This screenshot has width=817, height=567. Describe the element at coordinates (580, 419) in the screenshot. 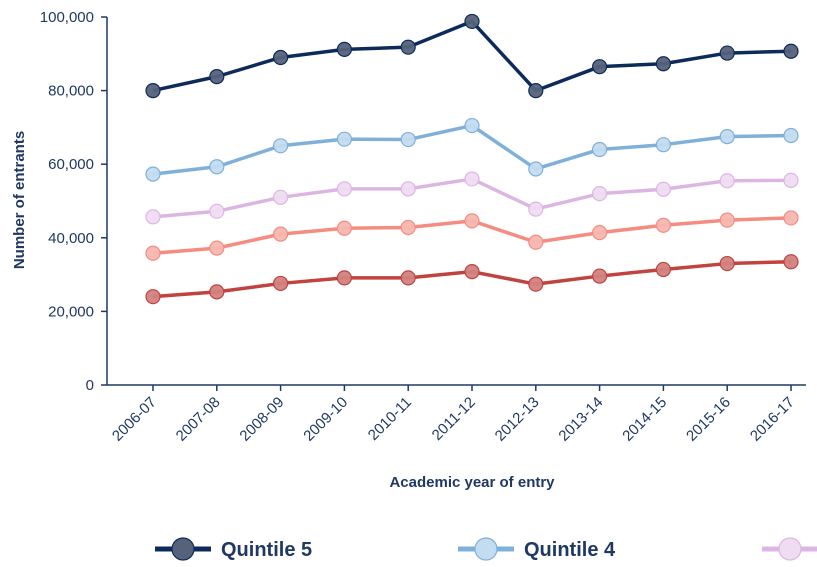

I see `x-tick-label: 2013-14` at that location.